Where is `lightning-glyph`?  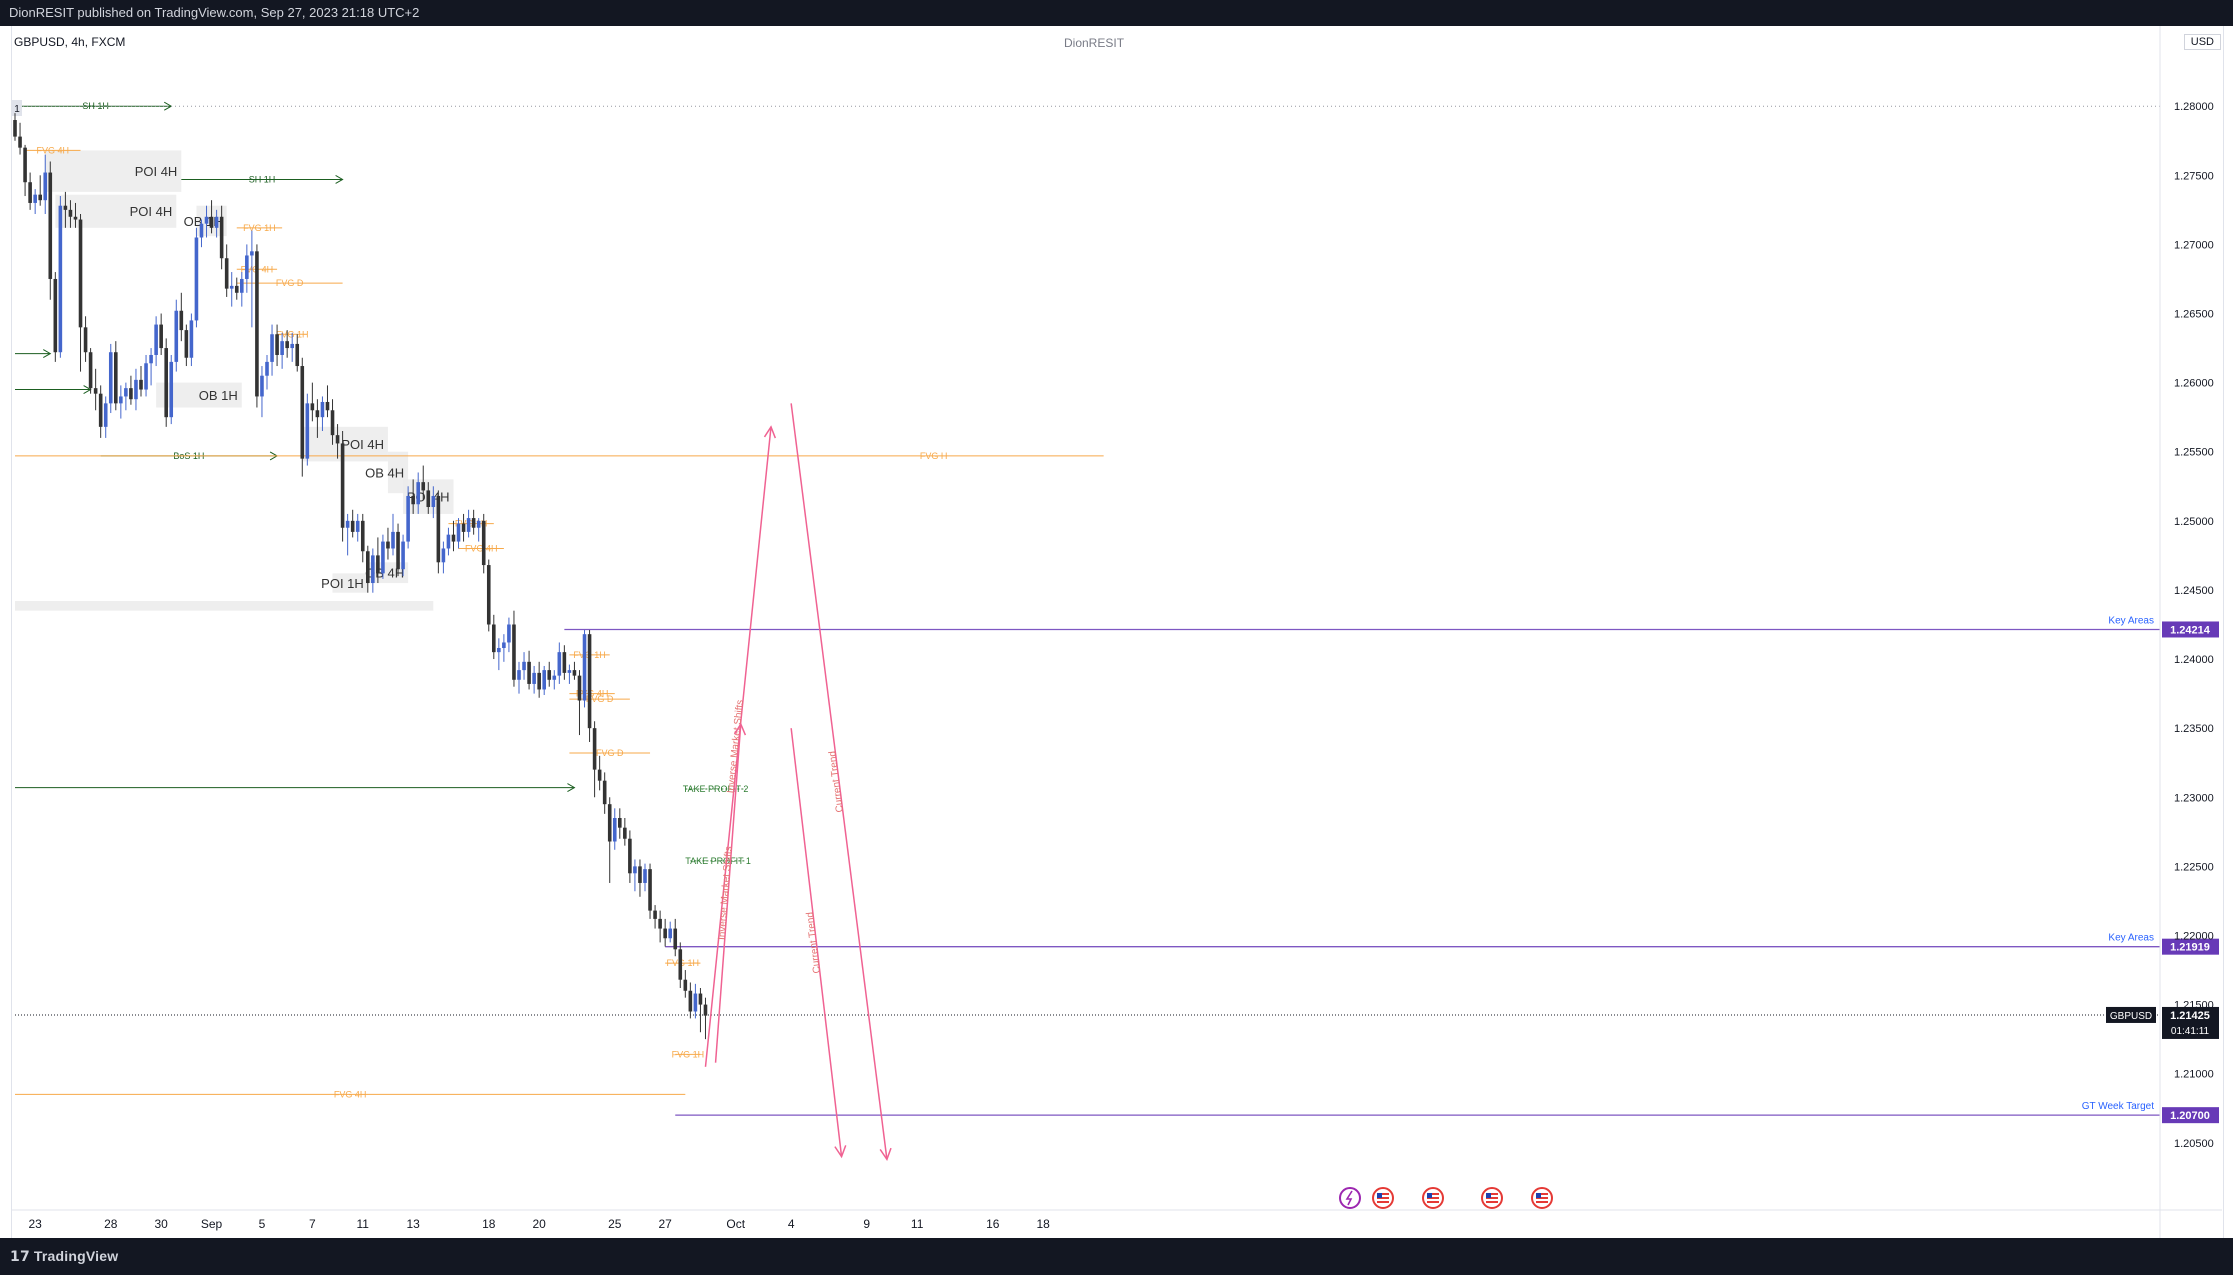
lightning-glyph is located at coordinates (1349, 1198).